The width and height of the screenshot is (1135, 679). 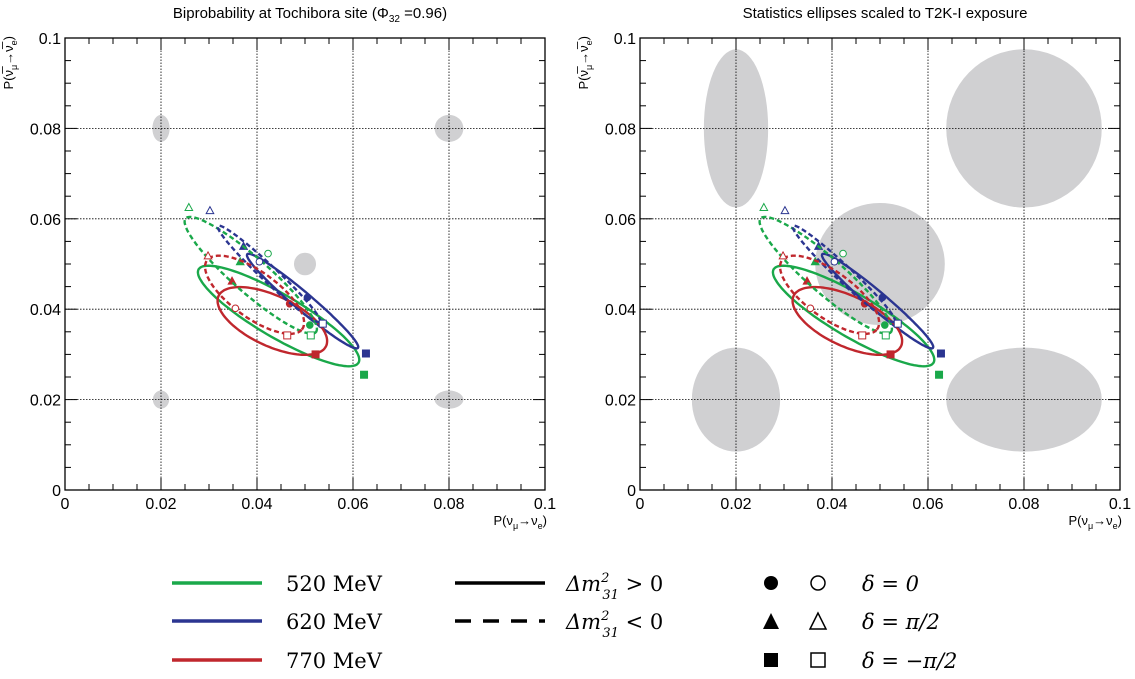 I want to click on legend-label-delta0: δ = 0, so click(x=890, y=584).